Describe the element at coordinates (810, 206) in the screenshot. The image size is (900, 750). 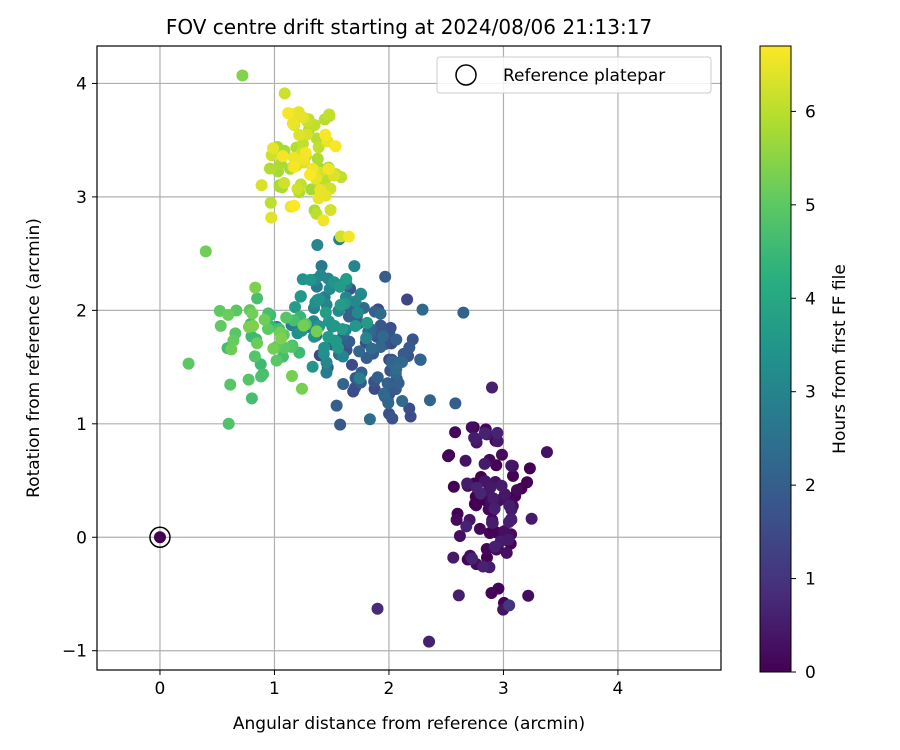
I see `colorbar-tick-label: 5` at that location.